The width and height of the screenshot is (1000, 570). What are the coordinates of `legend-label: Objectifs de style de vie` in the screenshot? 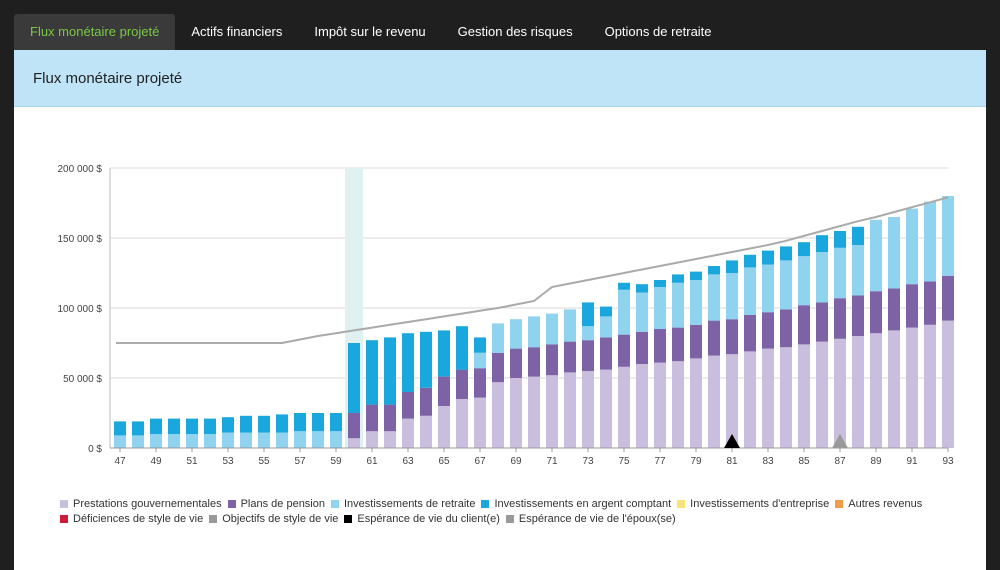 It's located at (280, 519).